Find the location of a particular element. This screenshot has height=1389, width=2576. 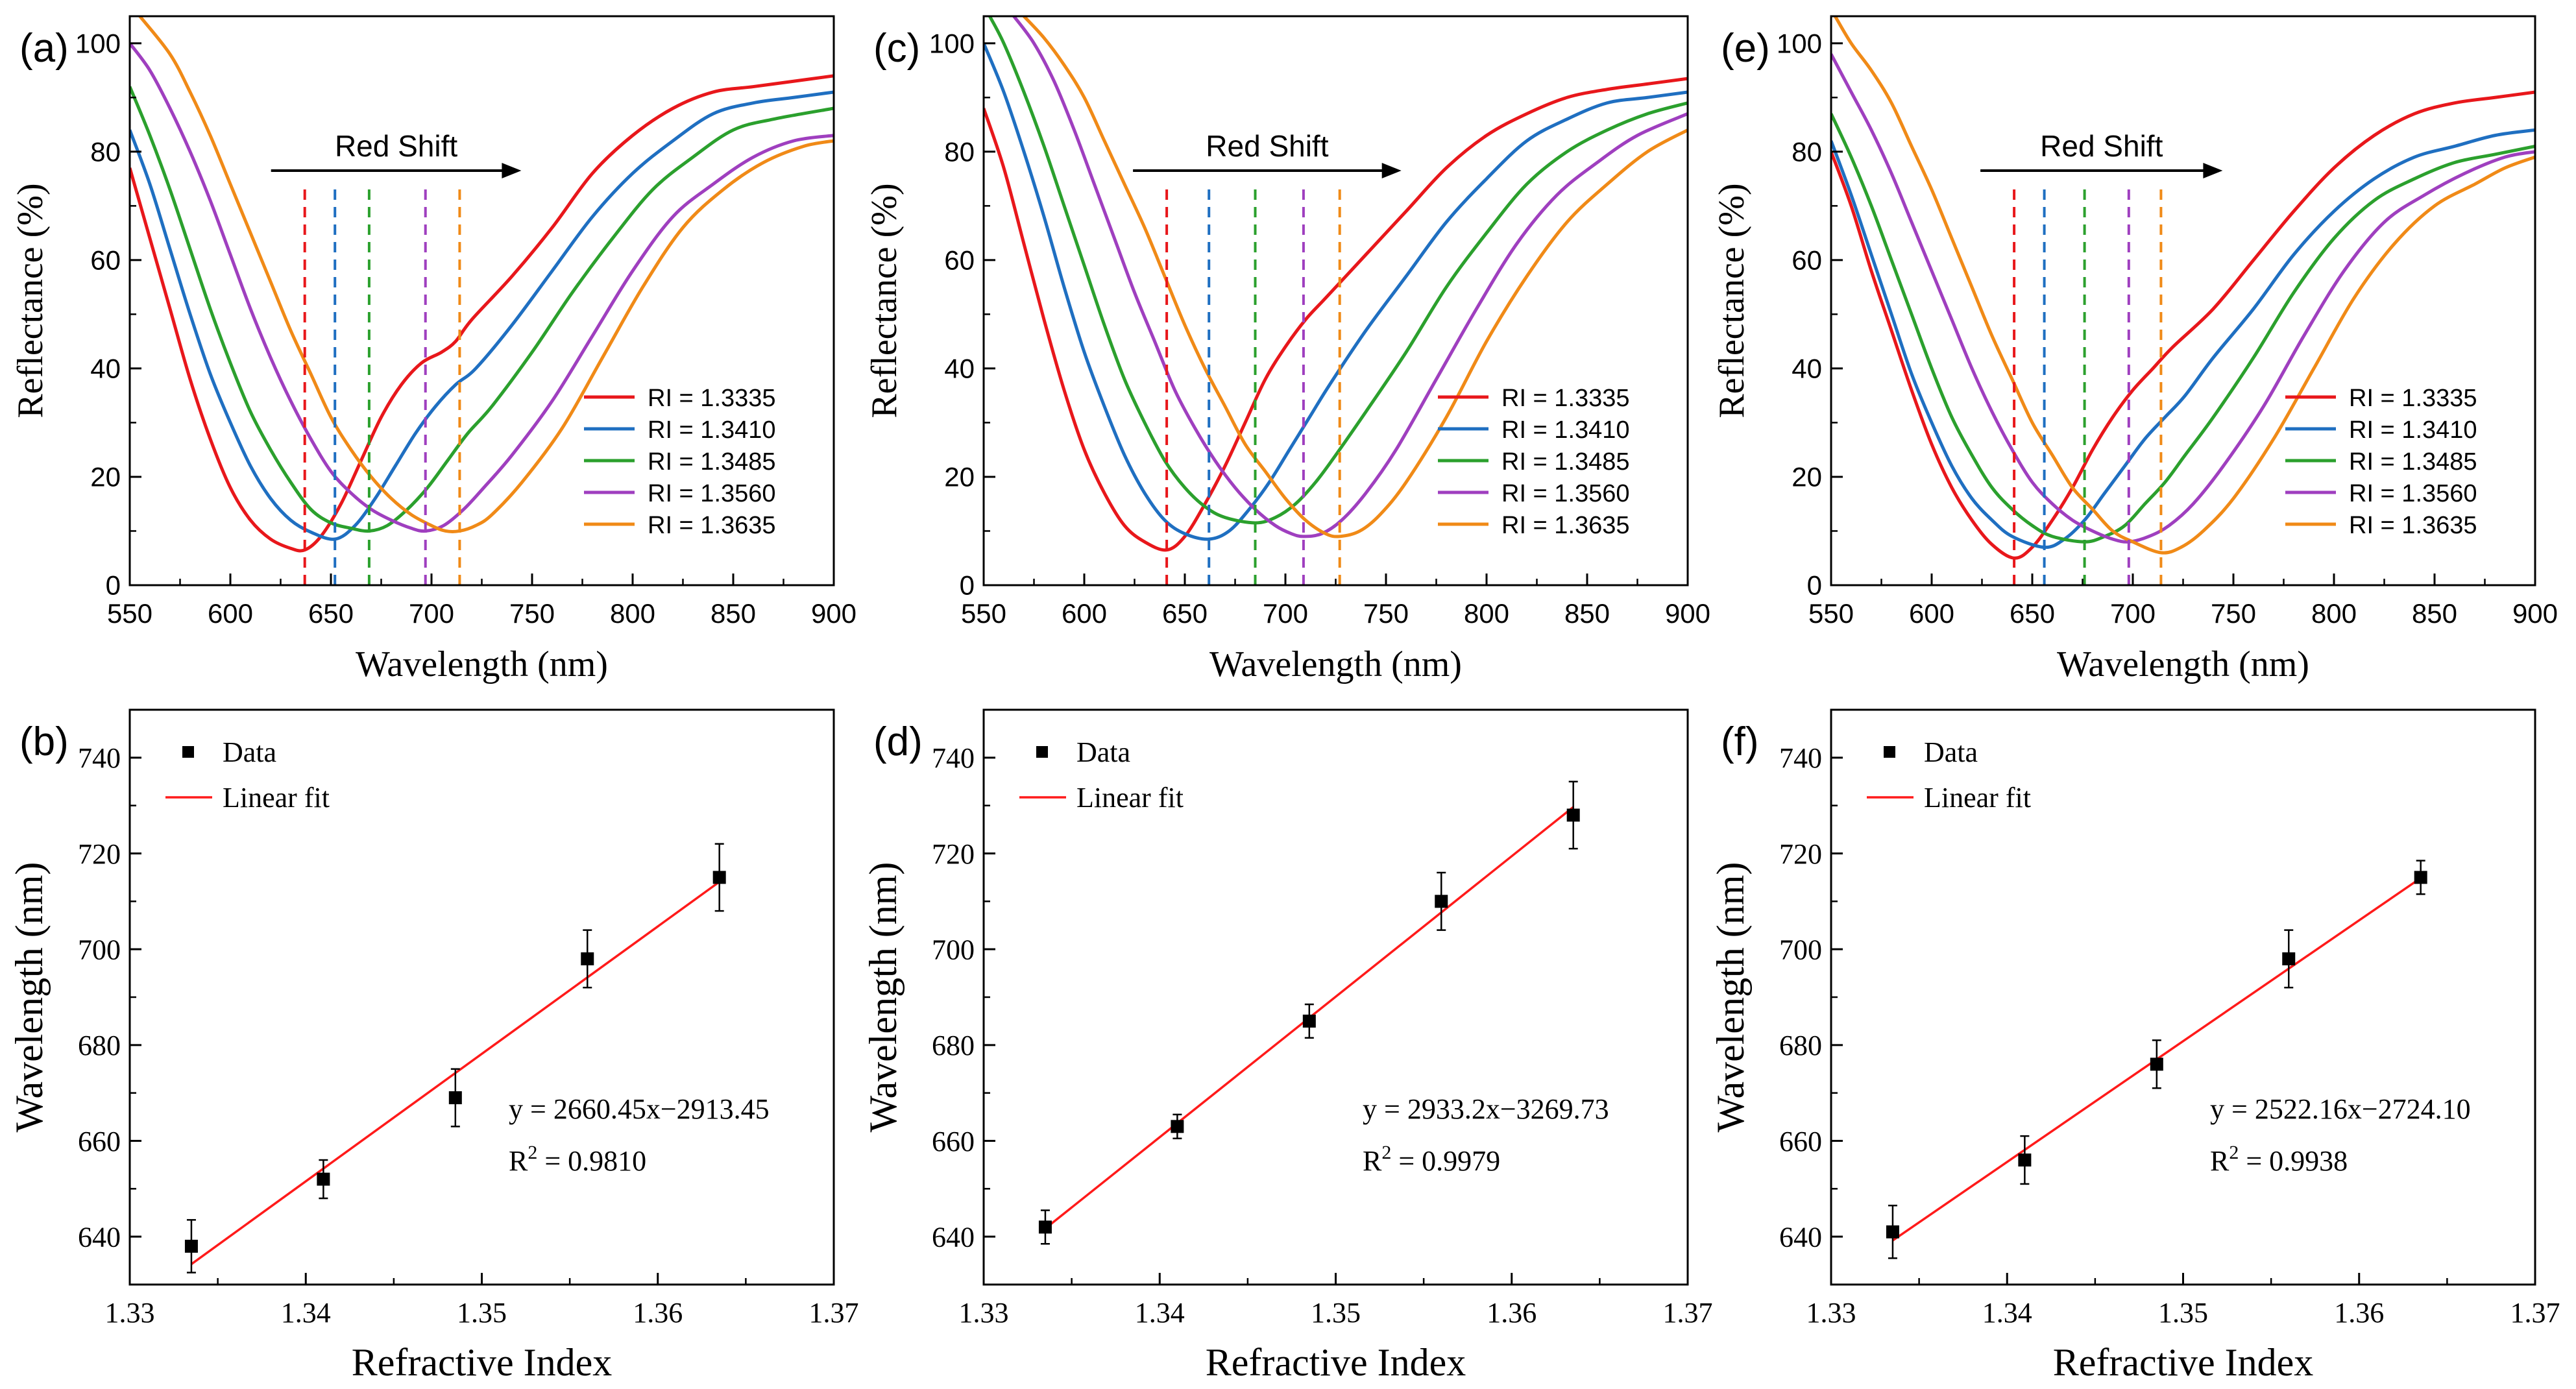

x-tick-label: 1.35 is located at coordinates (1336, 1313).